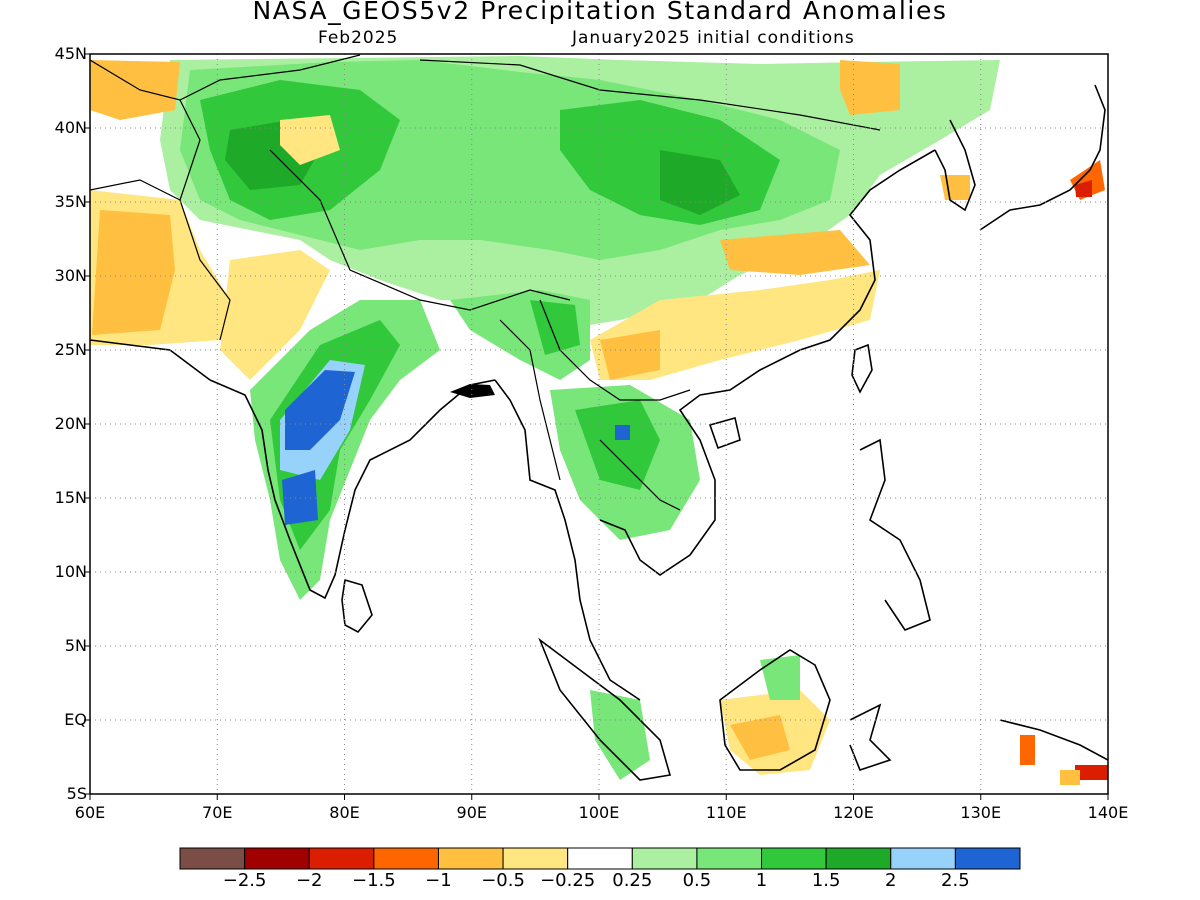  I want to click on lon-label: 120E, so click(853, 812).